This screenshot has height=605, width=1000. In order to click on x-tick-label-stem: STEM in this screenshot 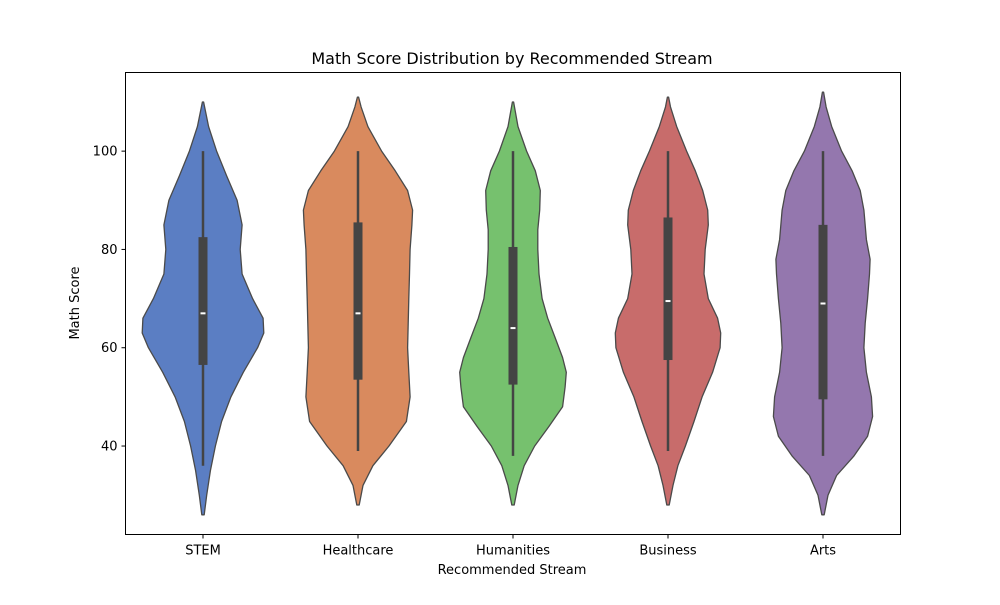, I will do `click(203, 551)`.